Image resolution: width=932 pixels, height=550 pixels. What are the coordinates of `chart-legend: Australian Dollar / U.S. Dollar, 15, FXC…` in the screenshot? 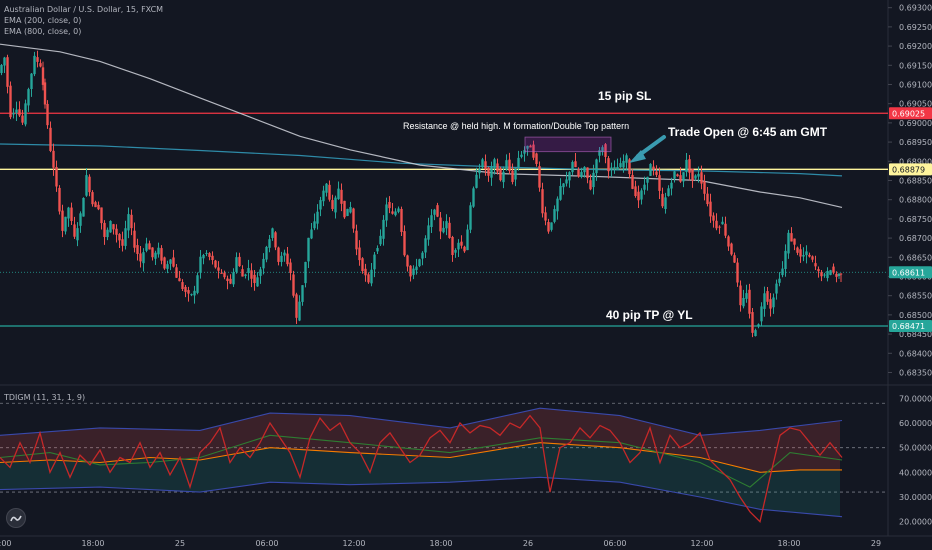 It's located at (83, 20).